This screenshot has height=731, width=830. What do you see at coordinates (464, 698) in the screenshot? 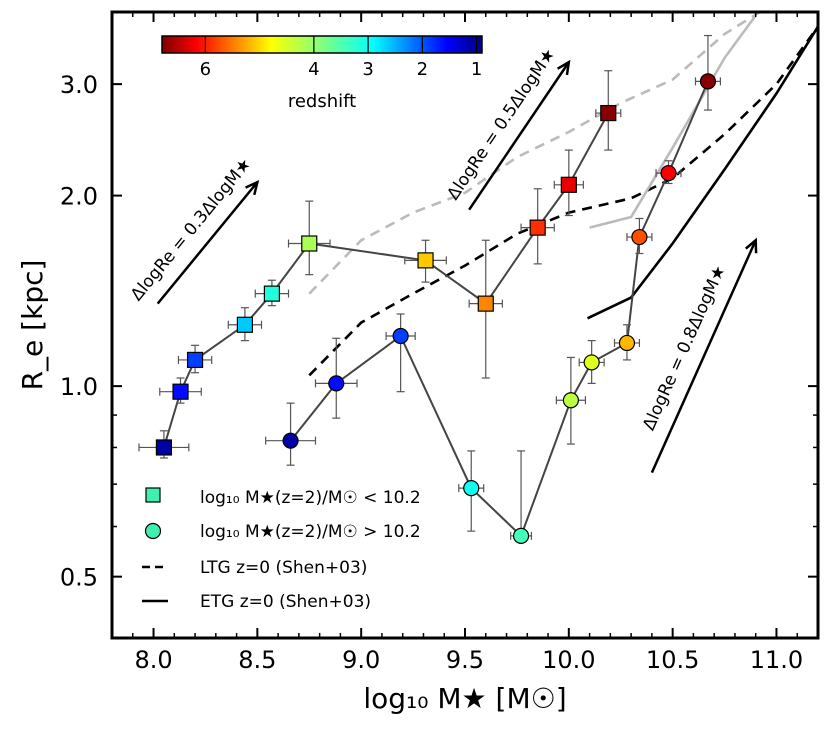
I see `x-axis-label: log₁₀ M★ [M☉]` at bounding box center [464, 698].